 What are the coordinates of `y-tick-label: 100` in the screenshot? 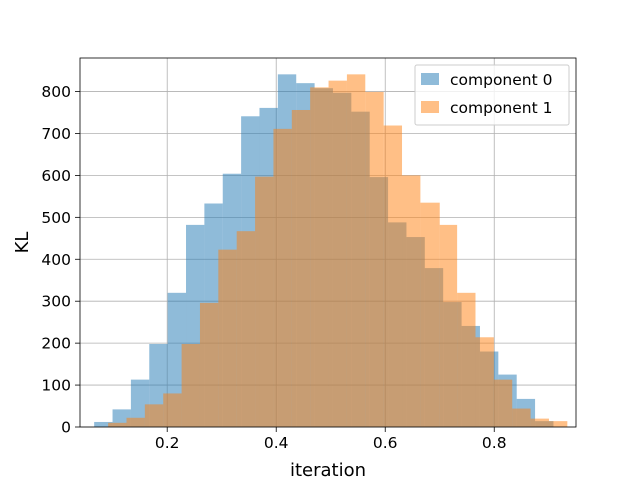 It's located at (56, 386).